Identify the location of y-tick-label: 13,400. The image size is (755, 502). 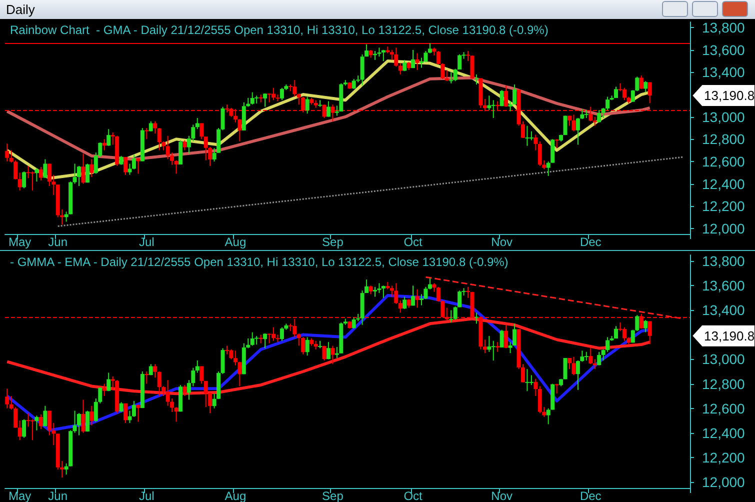
(724, 310).